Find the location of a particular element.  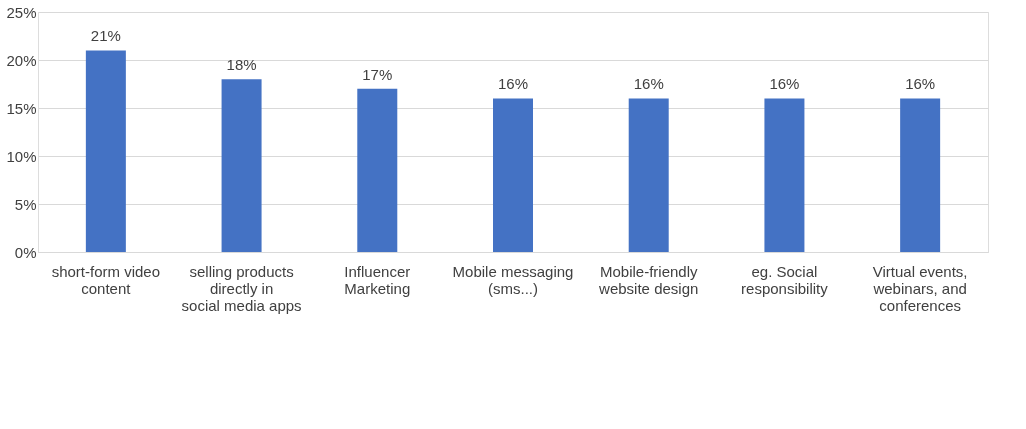

data-label: 18% is located at coordinates (241, 65).